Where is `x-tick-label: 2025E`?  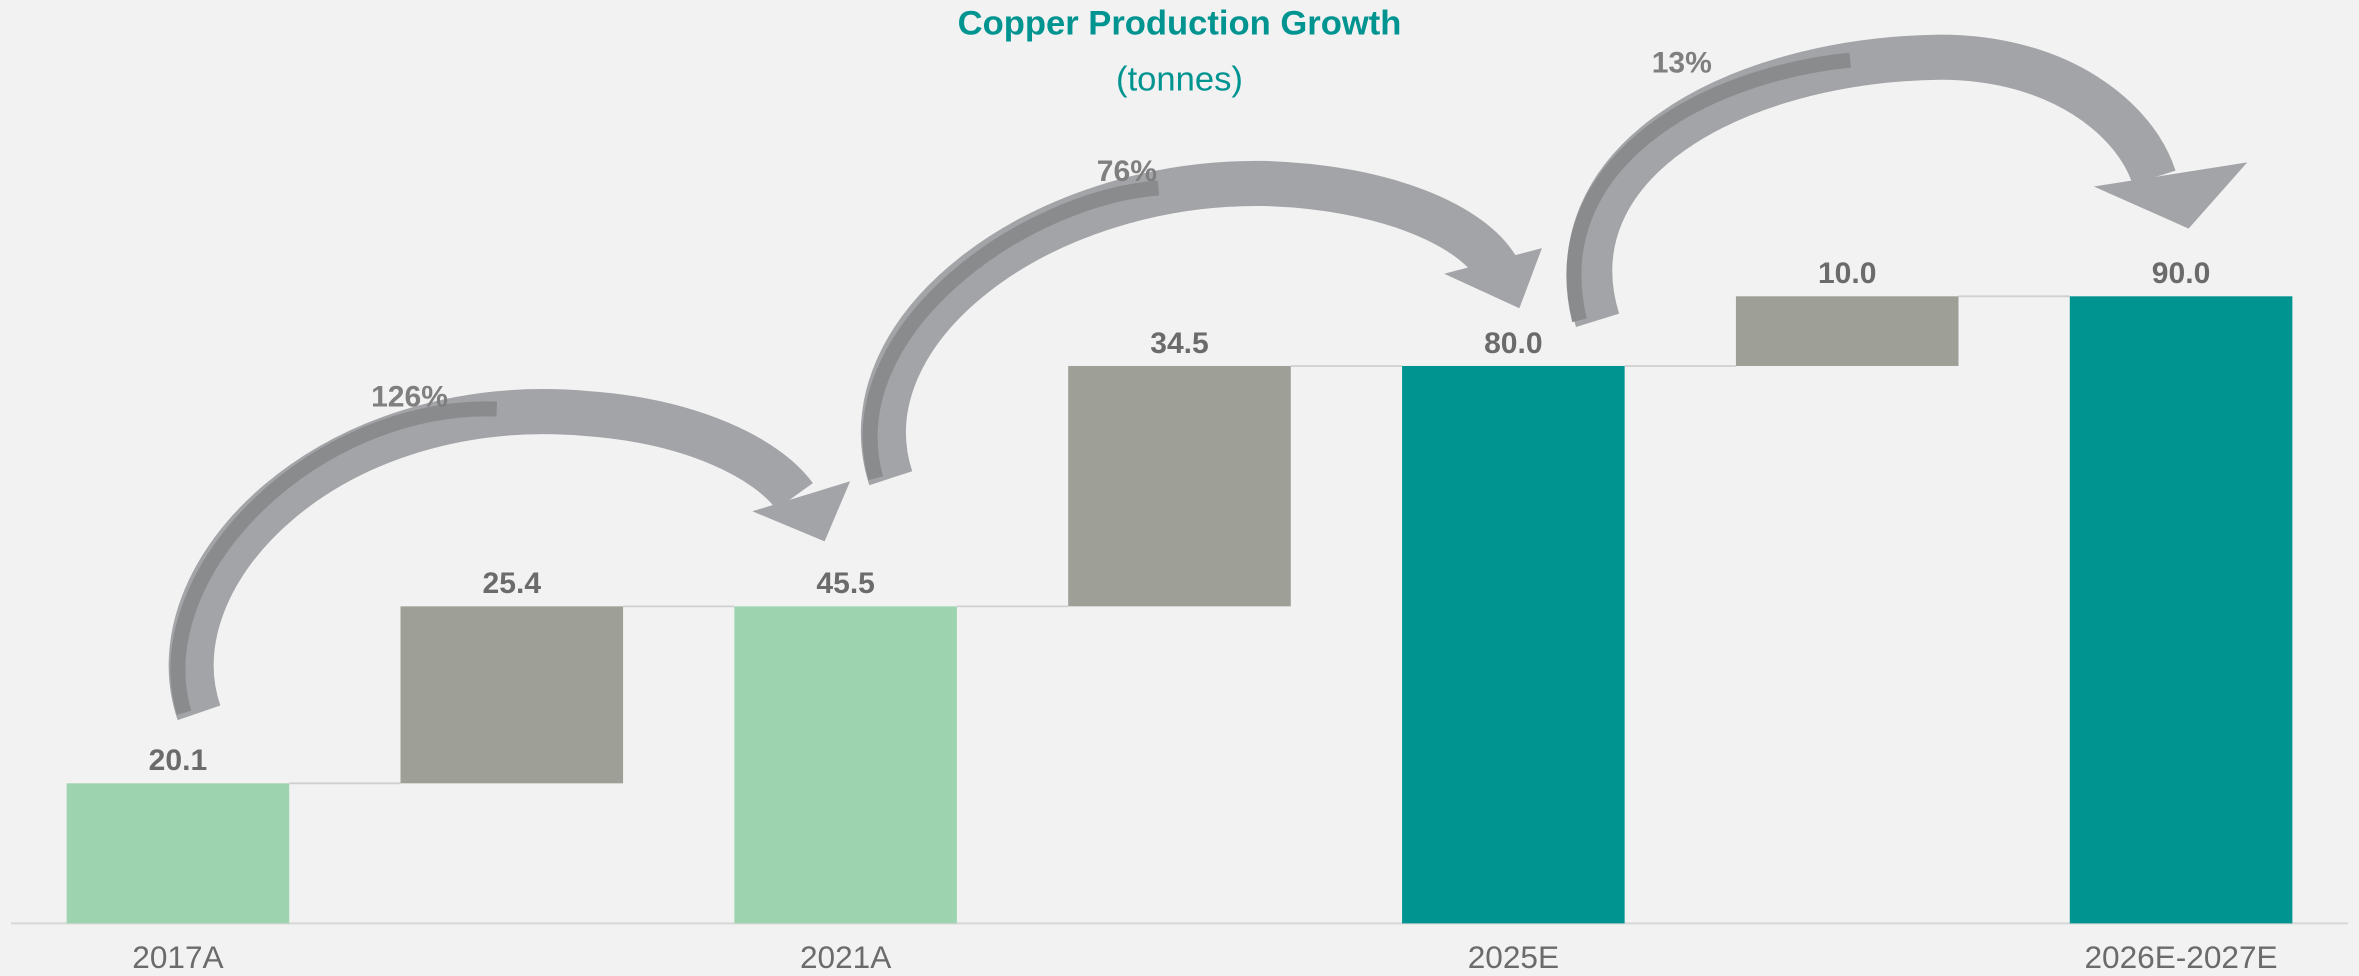 x-tick-label: 2025E is located at coordinates (1513, 957).